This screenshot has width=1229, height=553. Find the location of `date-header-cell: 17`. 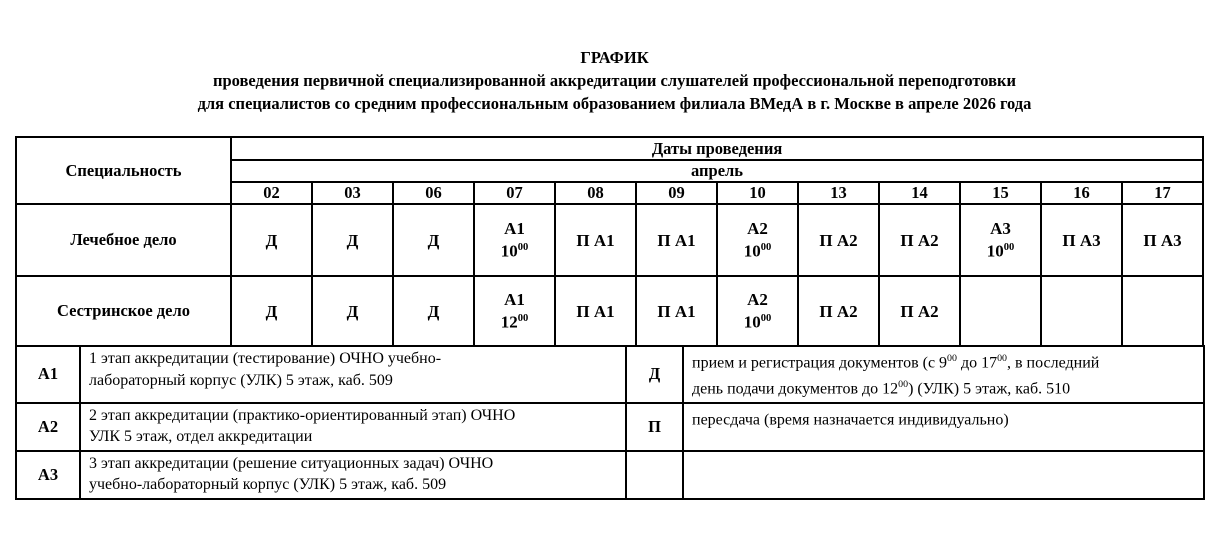

date-header-cell: 17 is located at coordinates (1162, 193).